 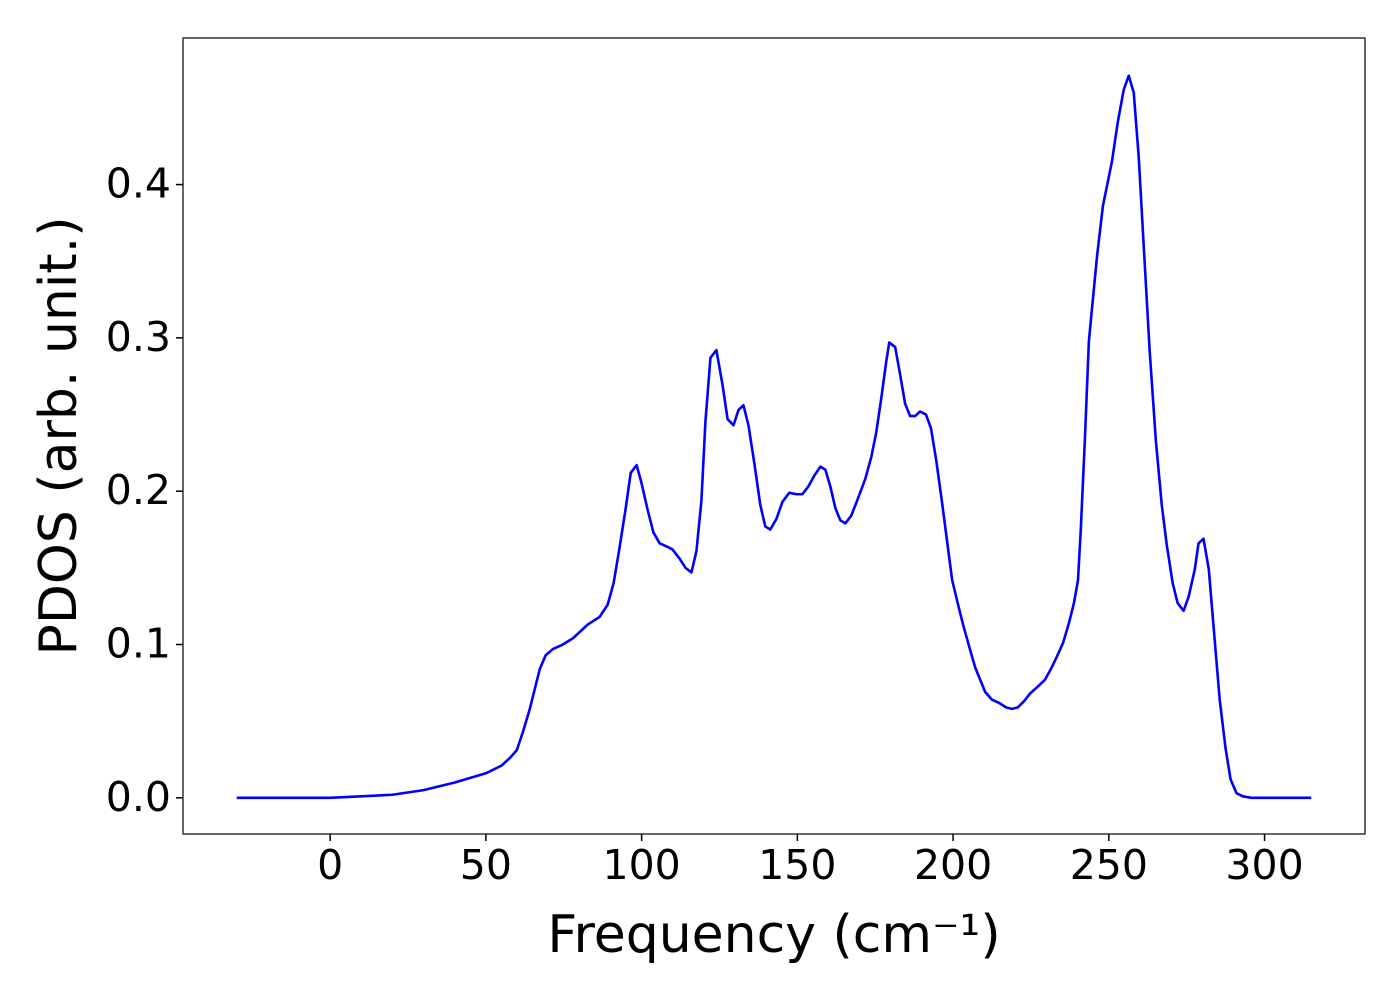 I want to click on x-tick-label: 100, so click(x=641, y=865).